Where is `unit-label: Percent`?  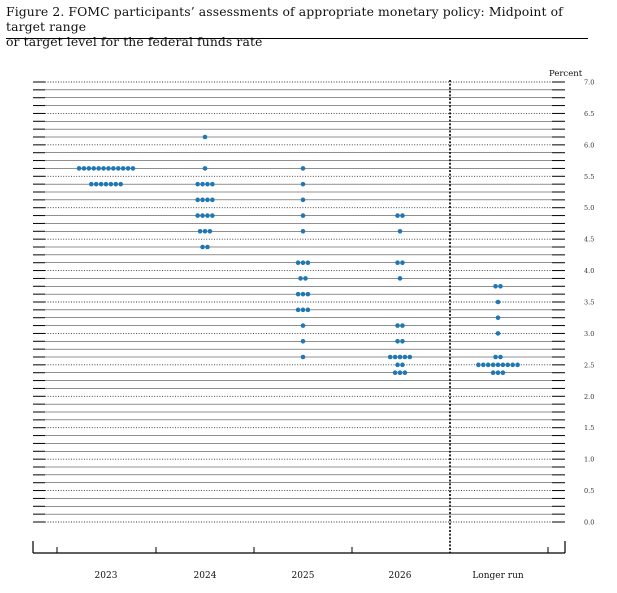
unit-label: Percent is located at coordinates (566, 74).